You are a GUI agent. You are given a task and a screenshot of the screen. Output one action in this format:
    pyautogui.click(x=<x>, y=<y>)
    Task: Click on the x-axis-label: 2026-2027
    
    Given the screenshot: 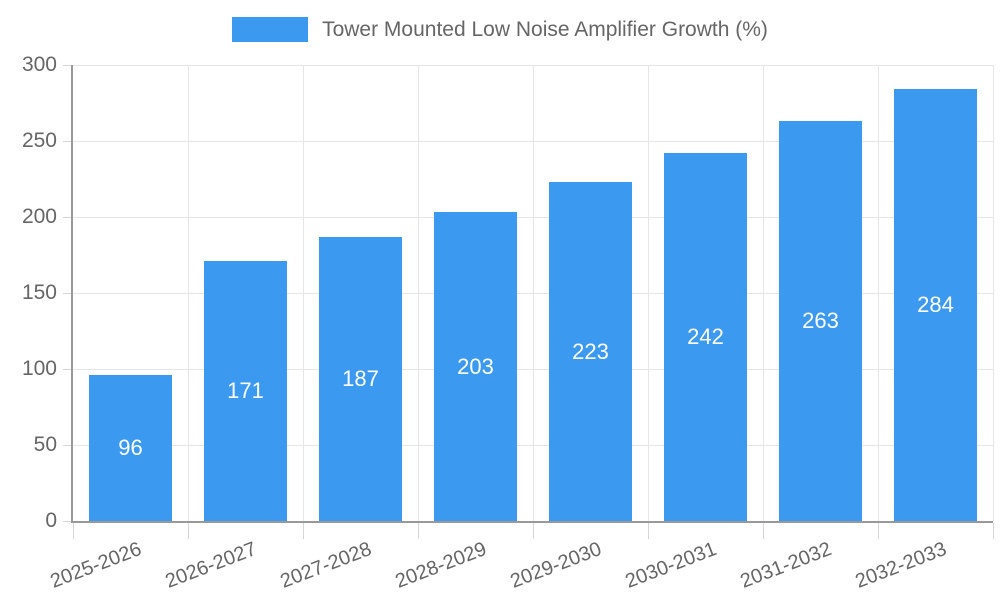 What is the action you would take?
    pyautogui.click(x=211, y=565)
    